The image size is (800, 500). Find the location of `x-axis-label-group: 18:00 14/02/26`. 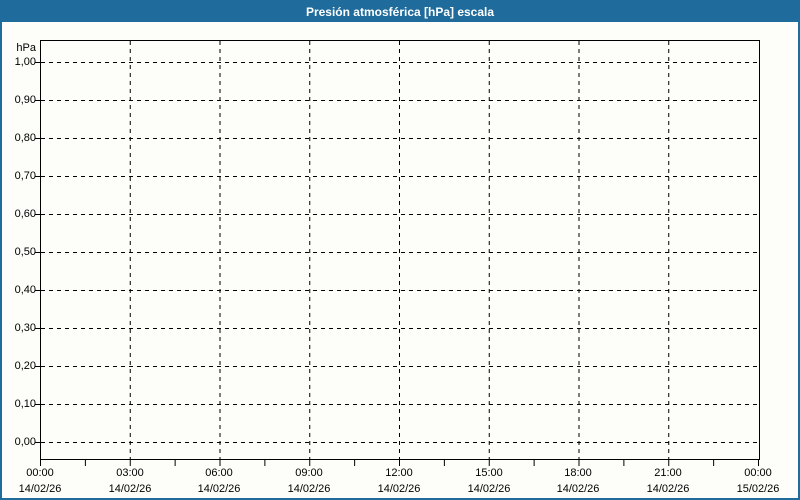

x-axis-label-group: 18:00 14/02/26 is located at coordinates (578, 481).